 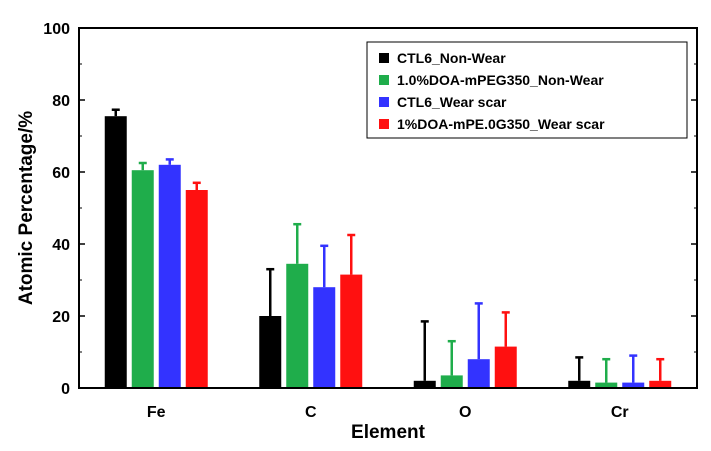 I want to click on x-axis-title: Element, so click(x=388, y=432).